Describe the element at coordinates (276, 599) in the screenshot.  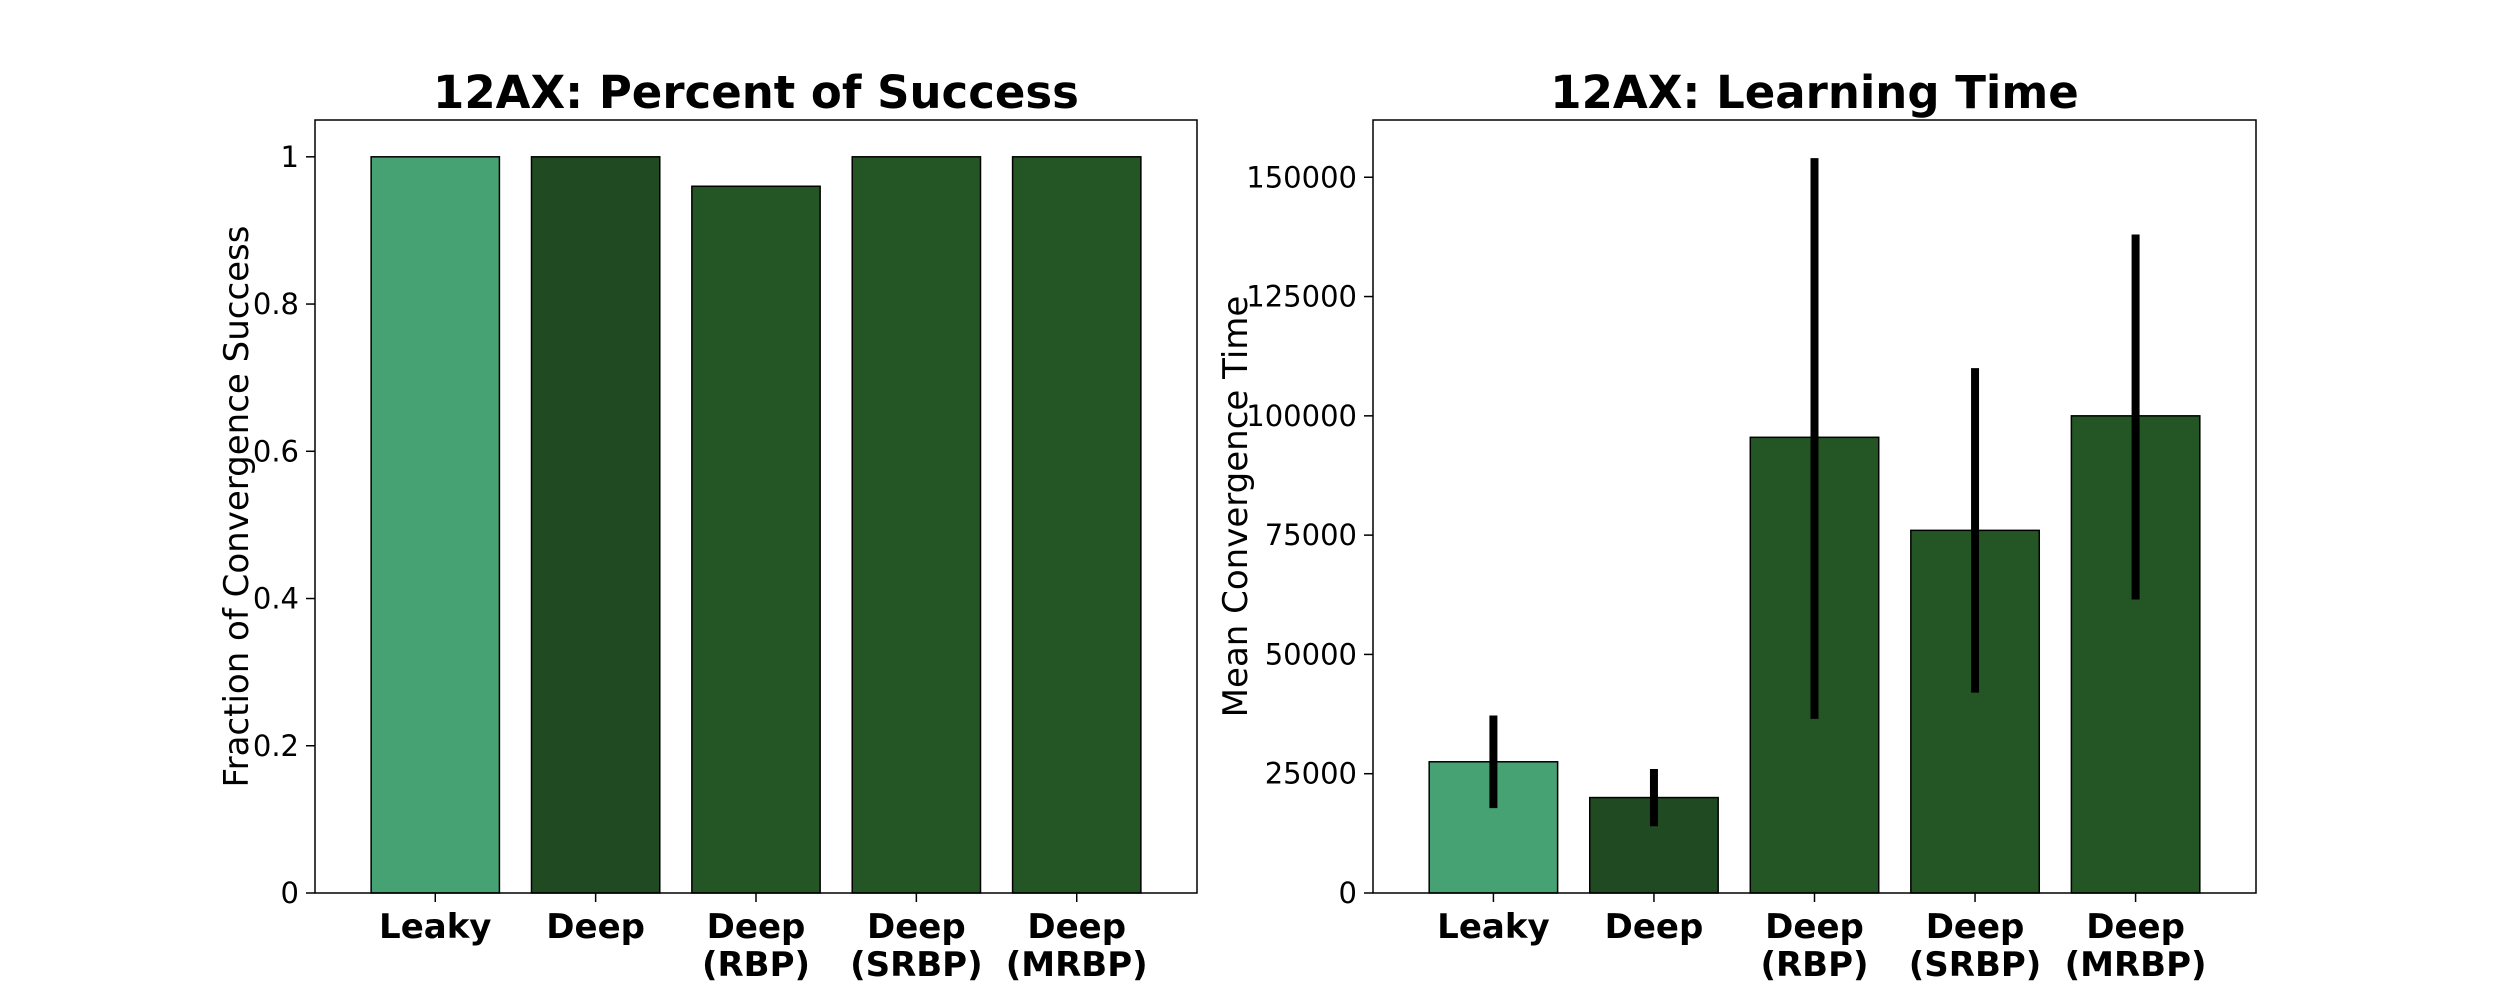
I see `y-tick-label: 0.4` at that location.